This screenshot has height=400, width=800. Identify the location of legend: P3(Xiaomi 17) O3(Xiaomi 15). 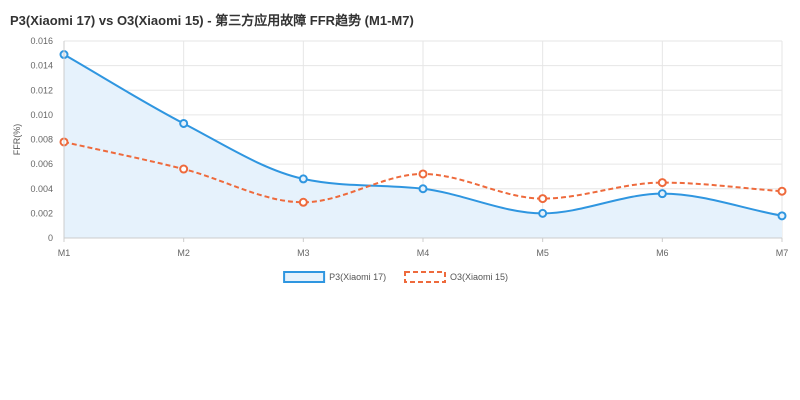
(395, 277).